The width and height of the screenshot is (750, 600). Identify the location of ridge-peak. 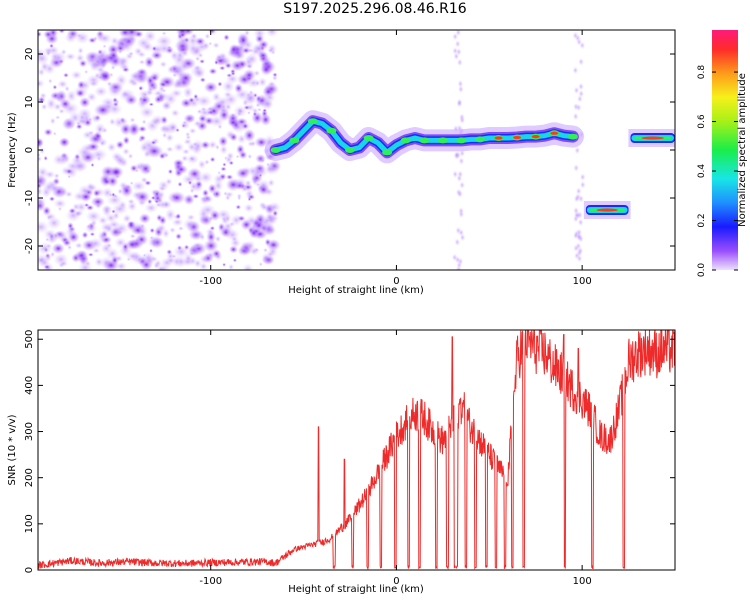
(535, 137).